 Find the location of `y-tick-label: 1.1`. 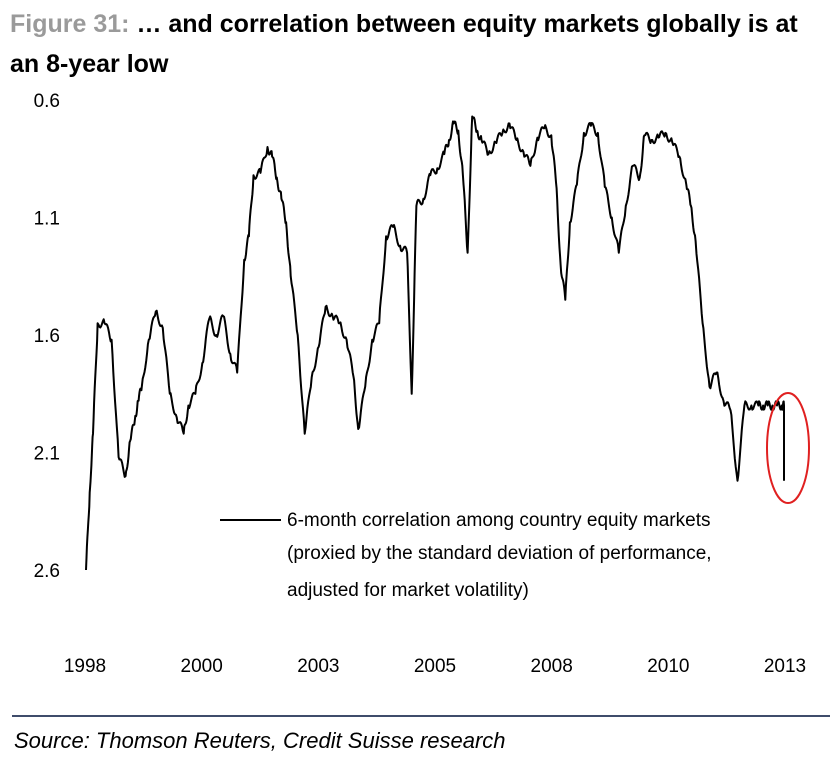

y-tick-label: 1.1 is located at coordinates (47, 219).